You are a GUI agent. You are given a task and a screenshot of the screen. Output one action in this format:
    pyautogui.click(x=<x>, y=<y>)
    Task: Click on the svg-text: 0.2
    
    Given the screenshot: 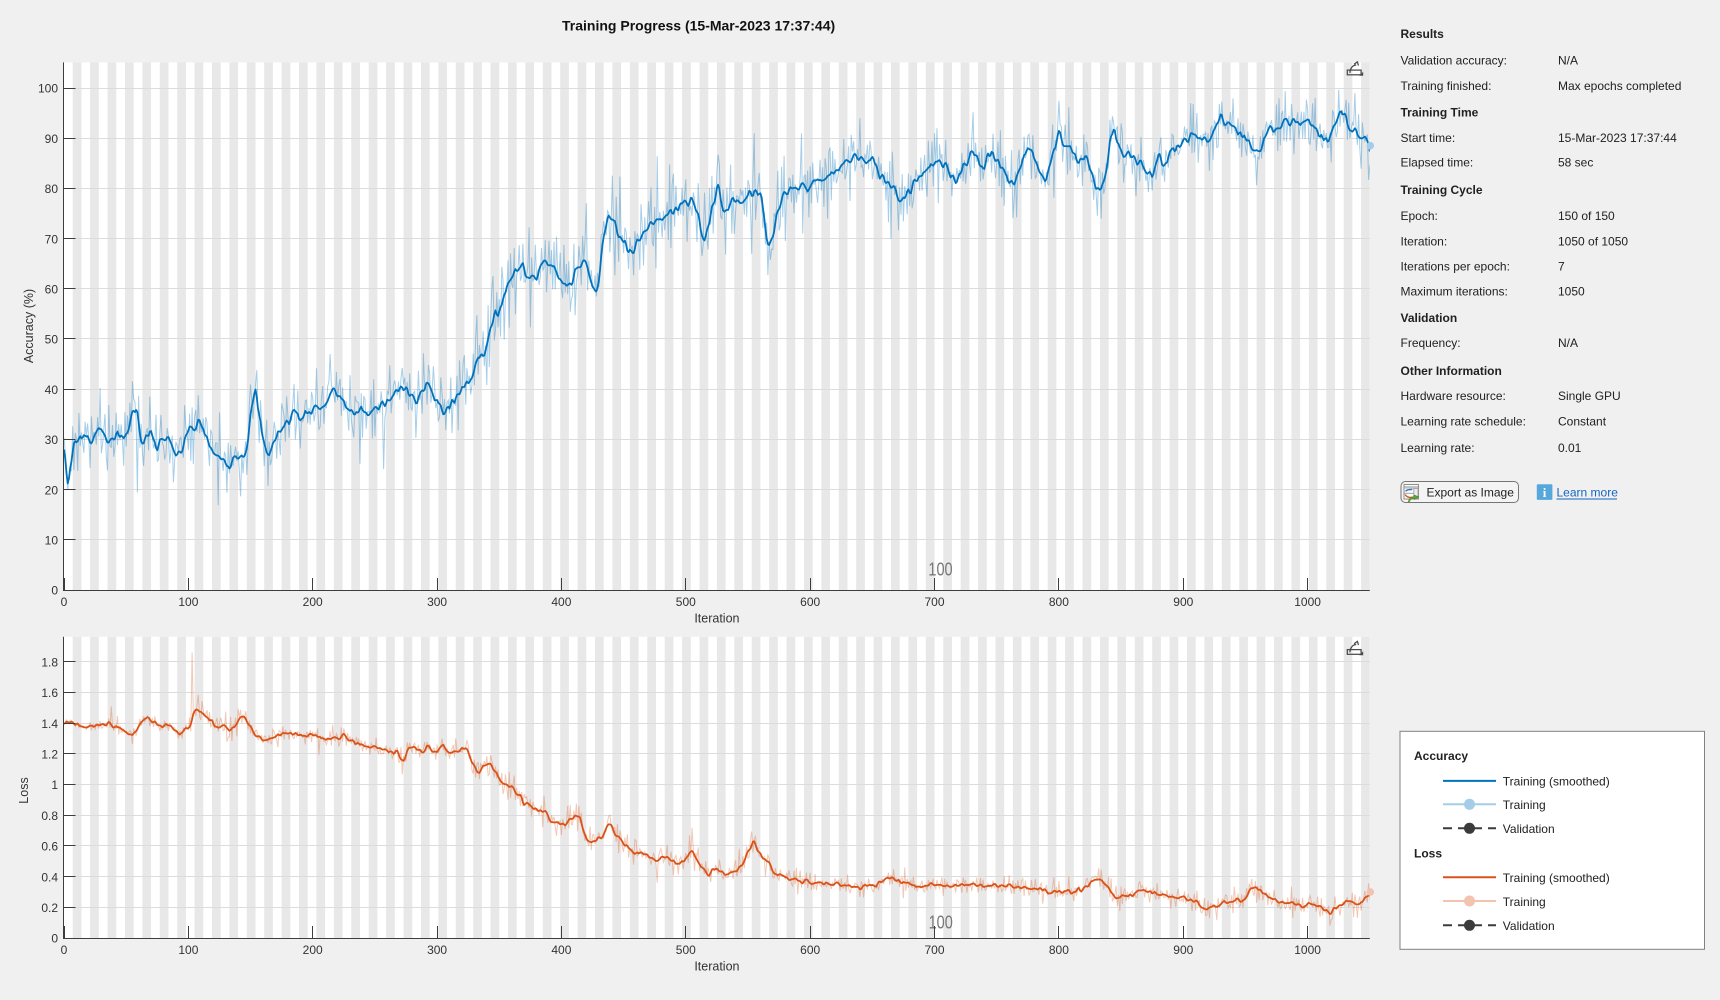 What is the action you would take?
    pyautogui.click(x=49, y=908)
    